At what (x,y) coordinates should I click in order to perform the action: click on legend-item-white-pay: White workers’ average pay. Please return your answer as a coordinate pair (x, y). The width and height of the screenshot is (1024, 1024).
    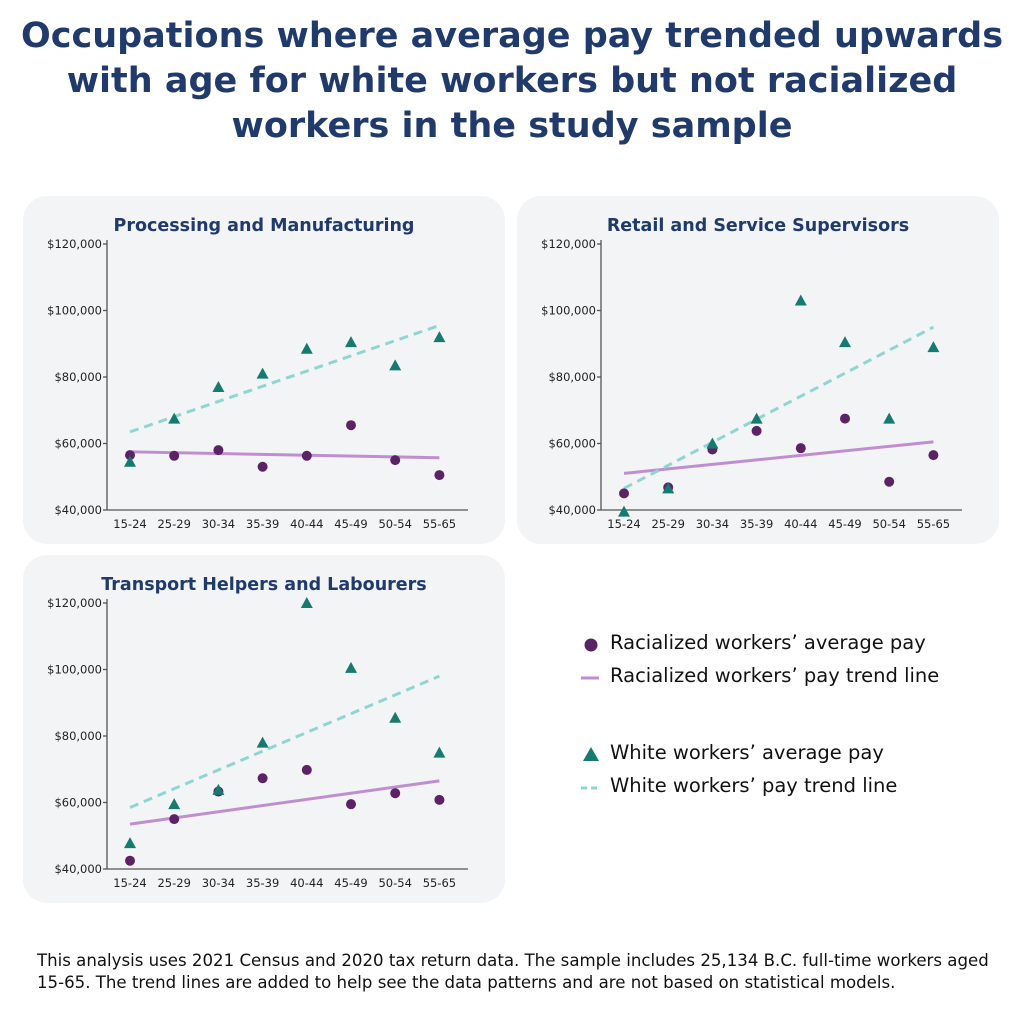
    Looking at the image, I should click on (795, 756).